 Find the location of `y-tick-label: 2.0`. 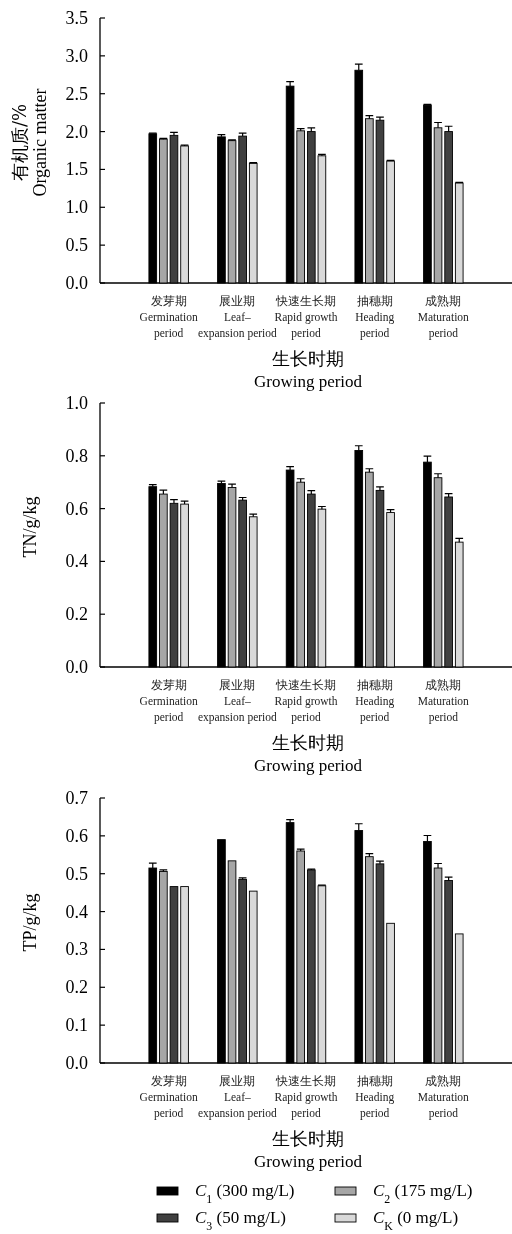

y-tick-label: 2.0 is located at coordinates (76, 131).